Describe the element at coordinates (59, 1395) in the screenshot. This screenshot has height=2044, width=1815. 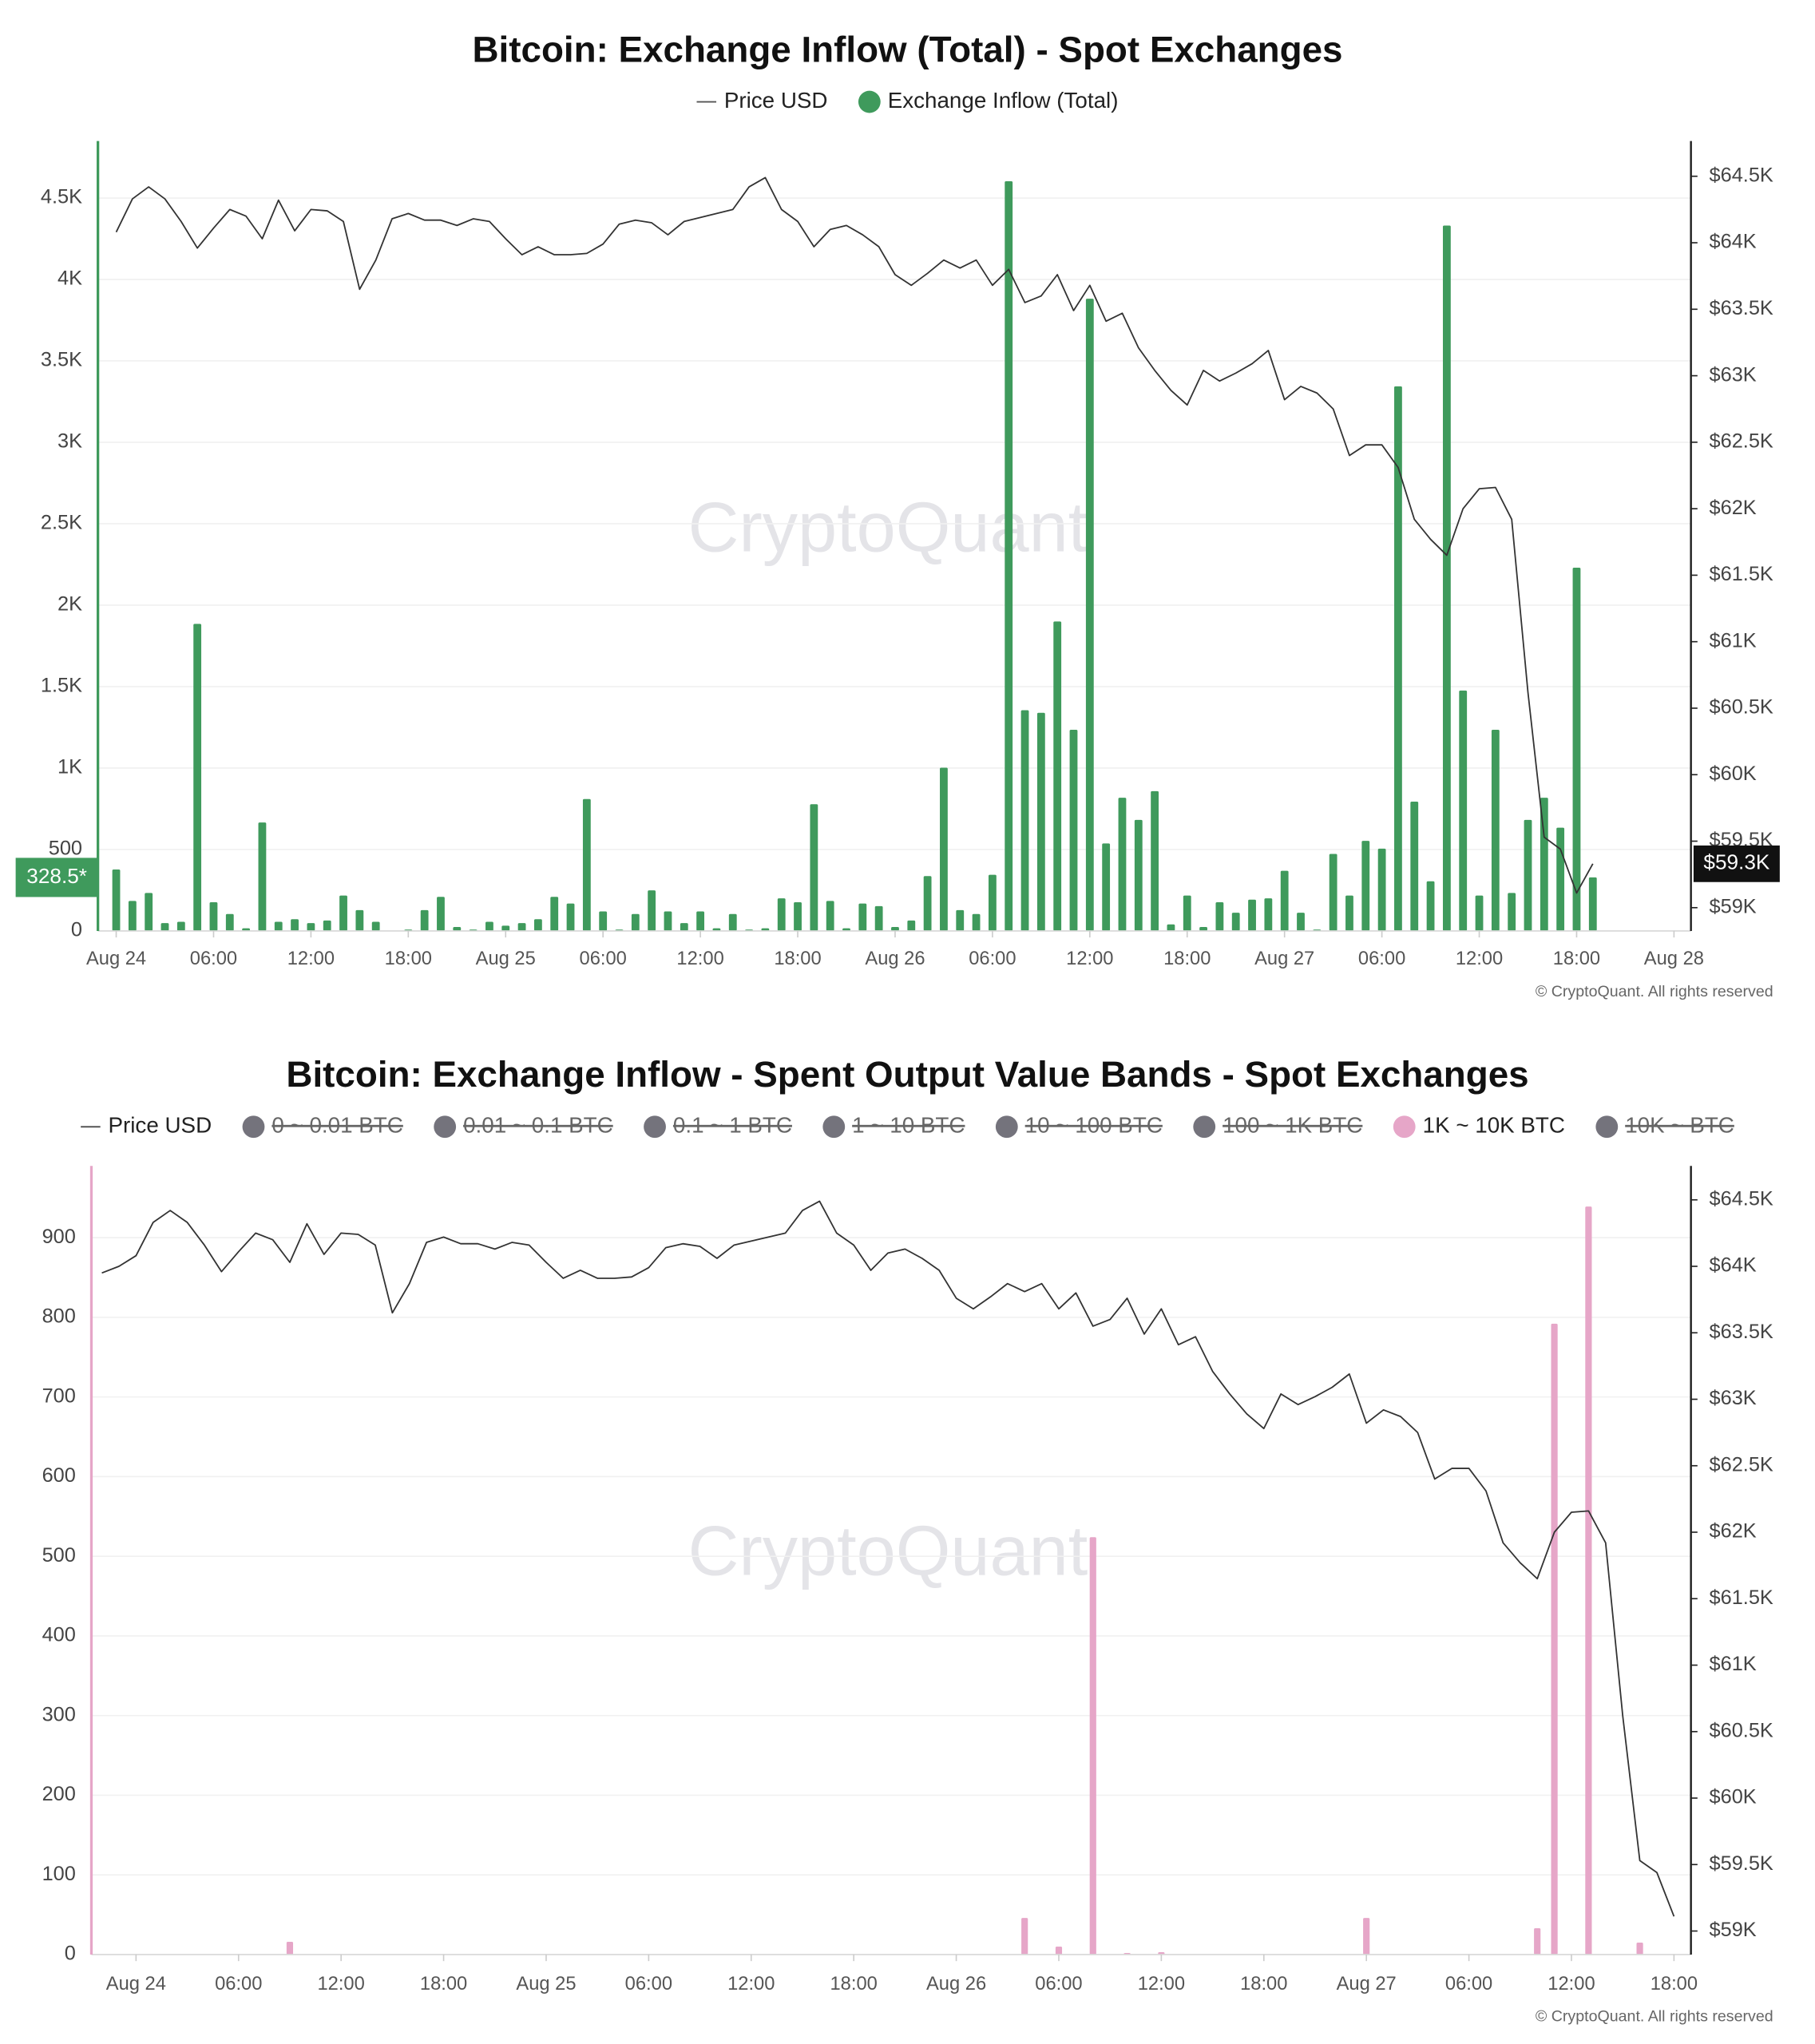
I see `y-tick-label: 700` at that location.